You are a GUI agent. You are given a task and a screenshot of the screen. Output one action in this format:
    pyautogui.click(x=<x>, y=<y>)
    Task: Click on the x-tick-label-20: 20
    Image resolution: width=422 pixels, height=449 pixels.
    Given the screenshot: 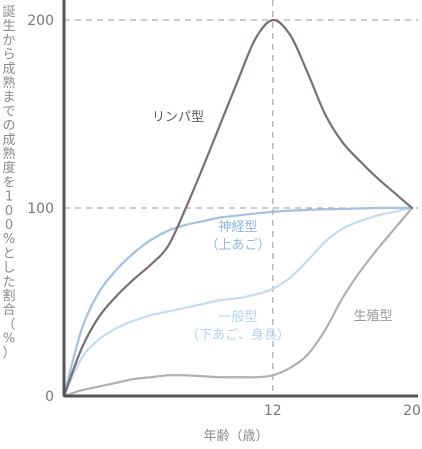 What is the action you would take?
    pyautogui.click(x=412, y=411)
    